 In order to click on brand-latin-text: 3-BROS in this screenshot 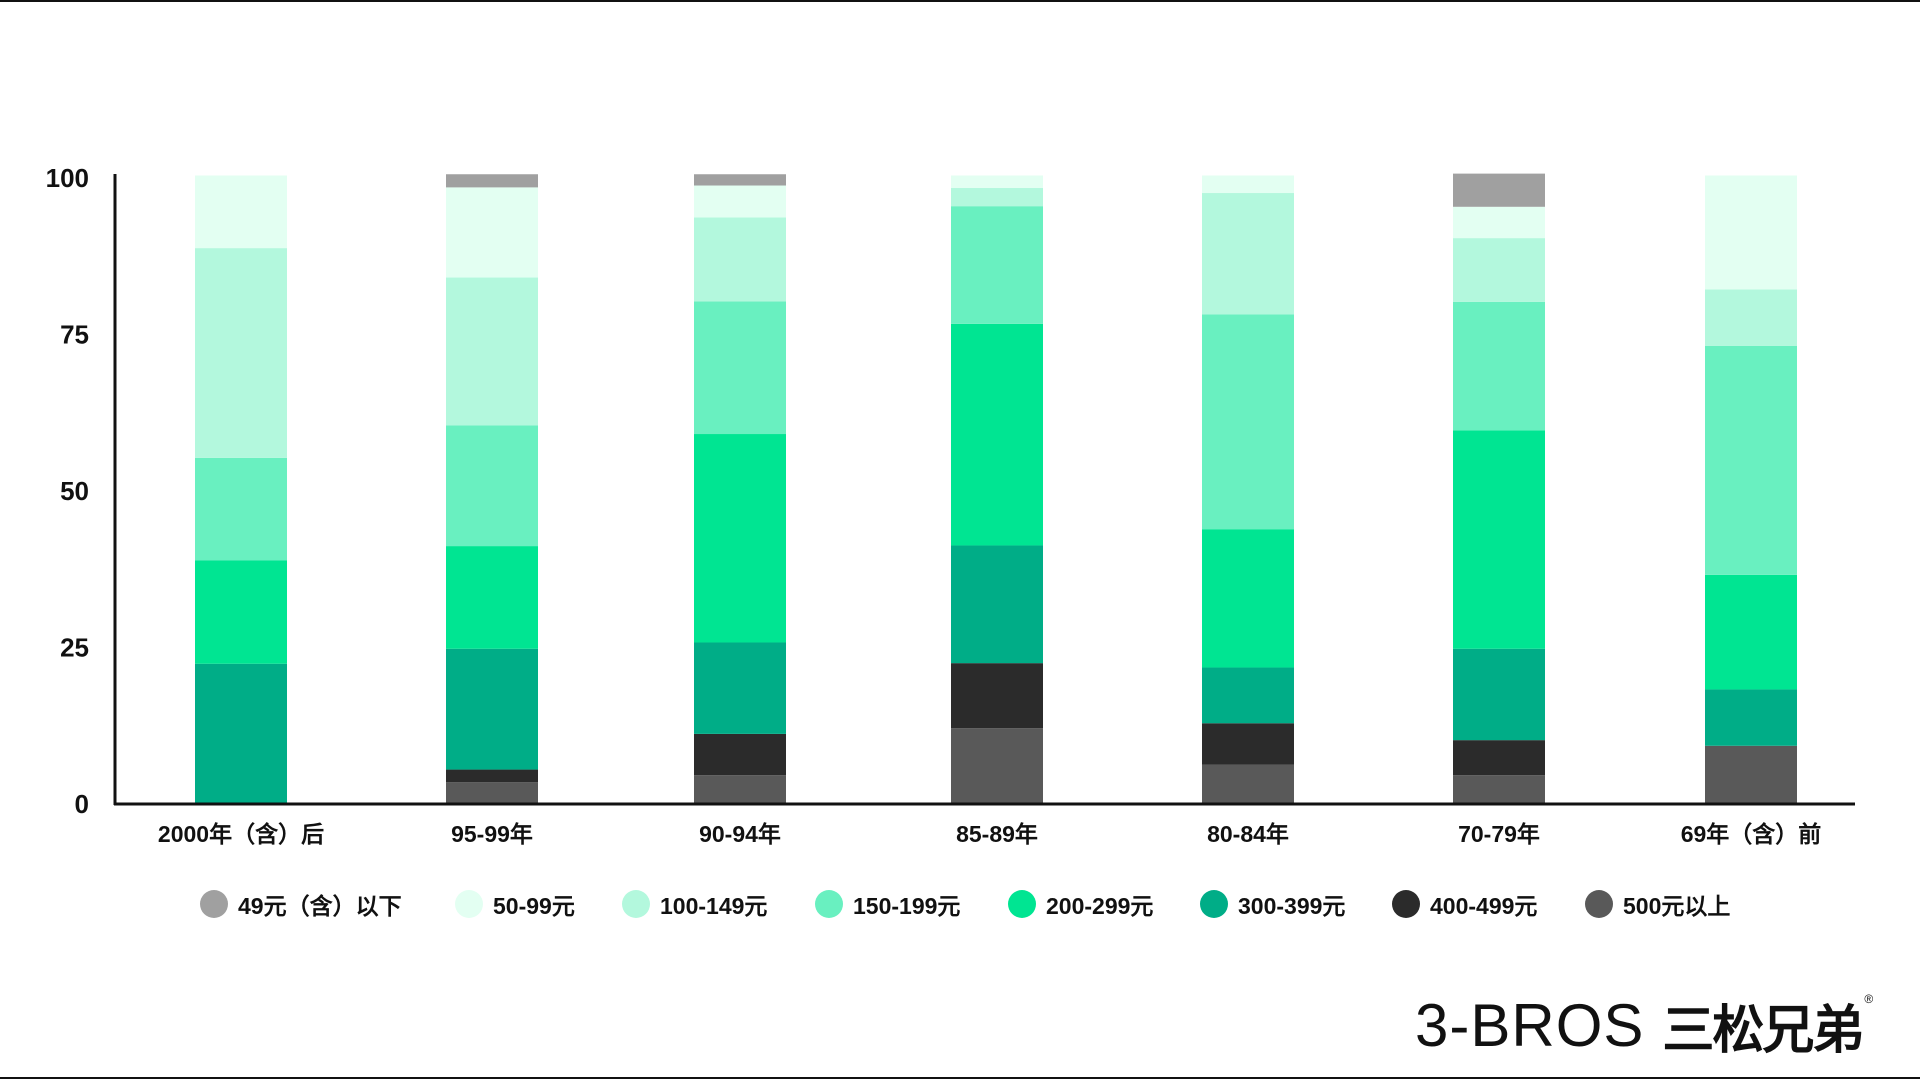, I will do `click(1530, 1025)`.